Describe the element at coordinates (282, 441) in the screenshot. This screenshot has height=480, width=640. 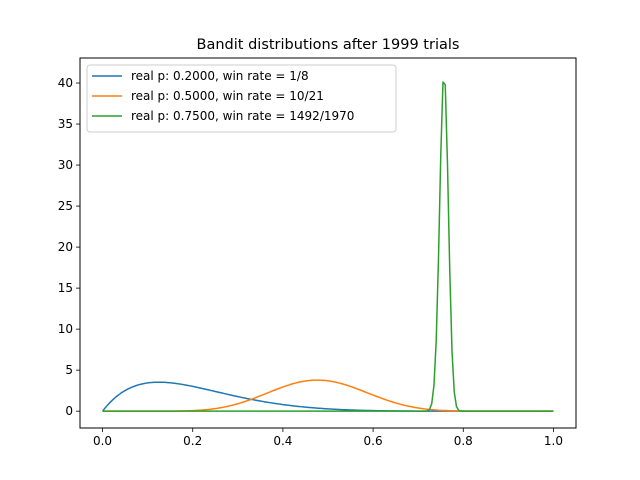
I see `x-tick-label: 0.4` at that location.